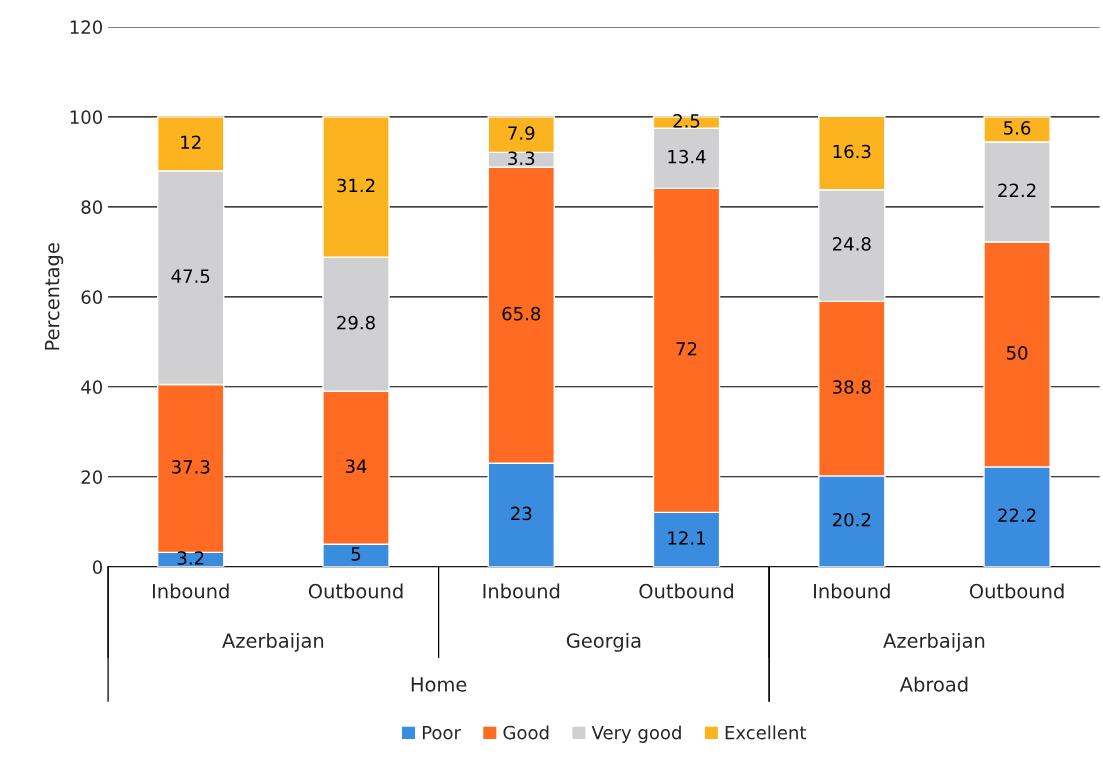 The height and width of the screenshot is (768, 1103). I want to click on text: Abroad, so click(933, 684).